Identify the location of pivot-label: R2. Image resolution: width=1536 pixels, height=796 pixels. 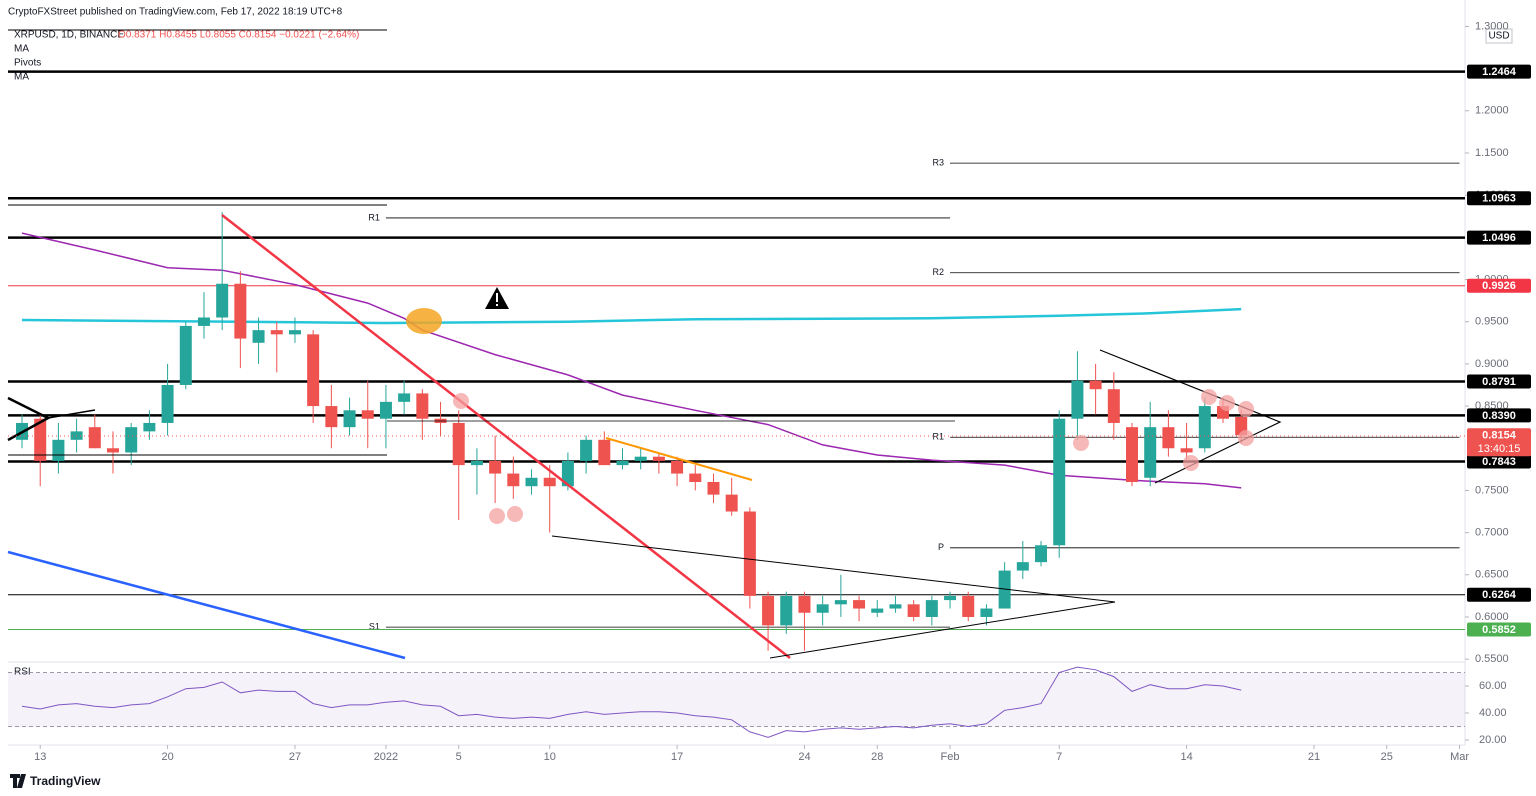
(939, 272).